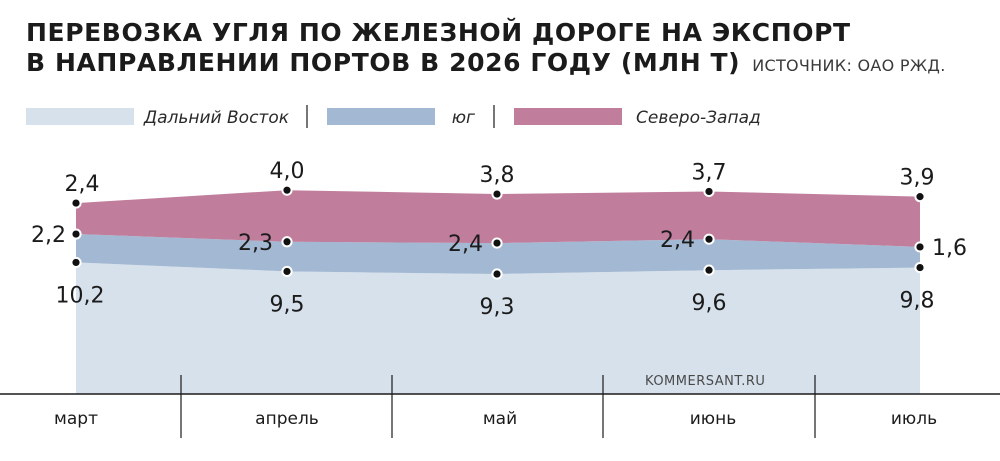 This screenshot has width=1000, height=461. I want to click on credit-text: KOMMERSANT.RU, so click(705, 381).